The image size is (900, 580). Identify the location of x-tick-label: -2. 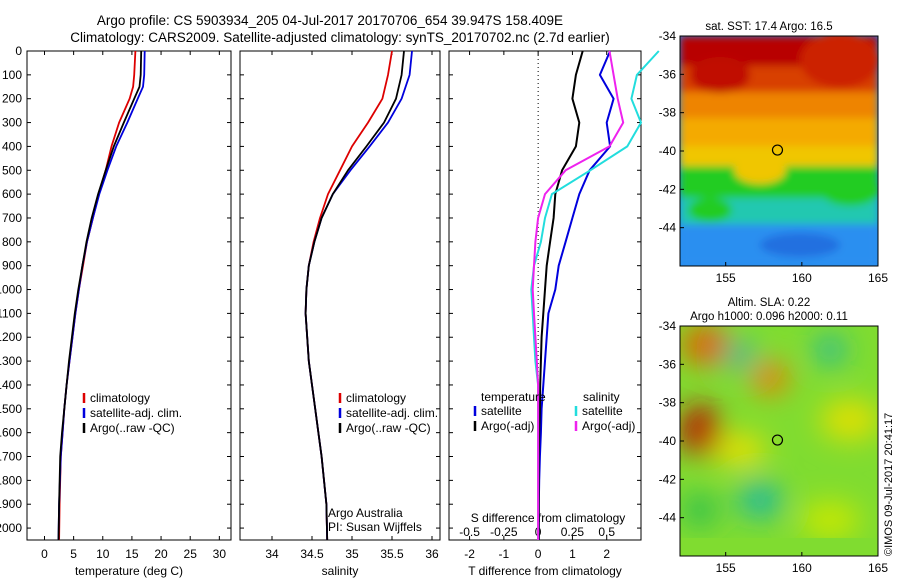
(469, 554).